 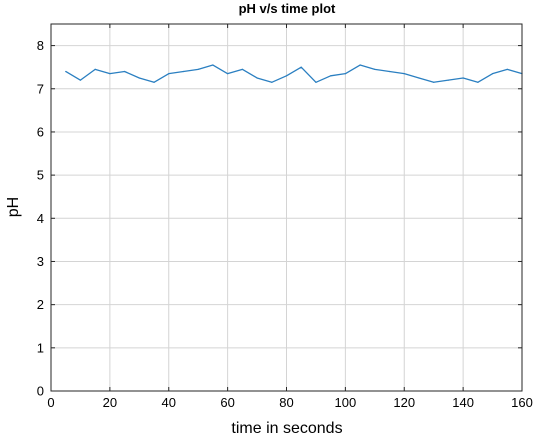 I want to click on series-group, so click(x=294, y=73).